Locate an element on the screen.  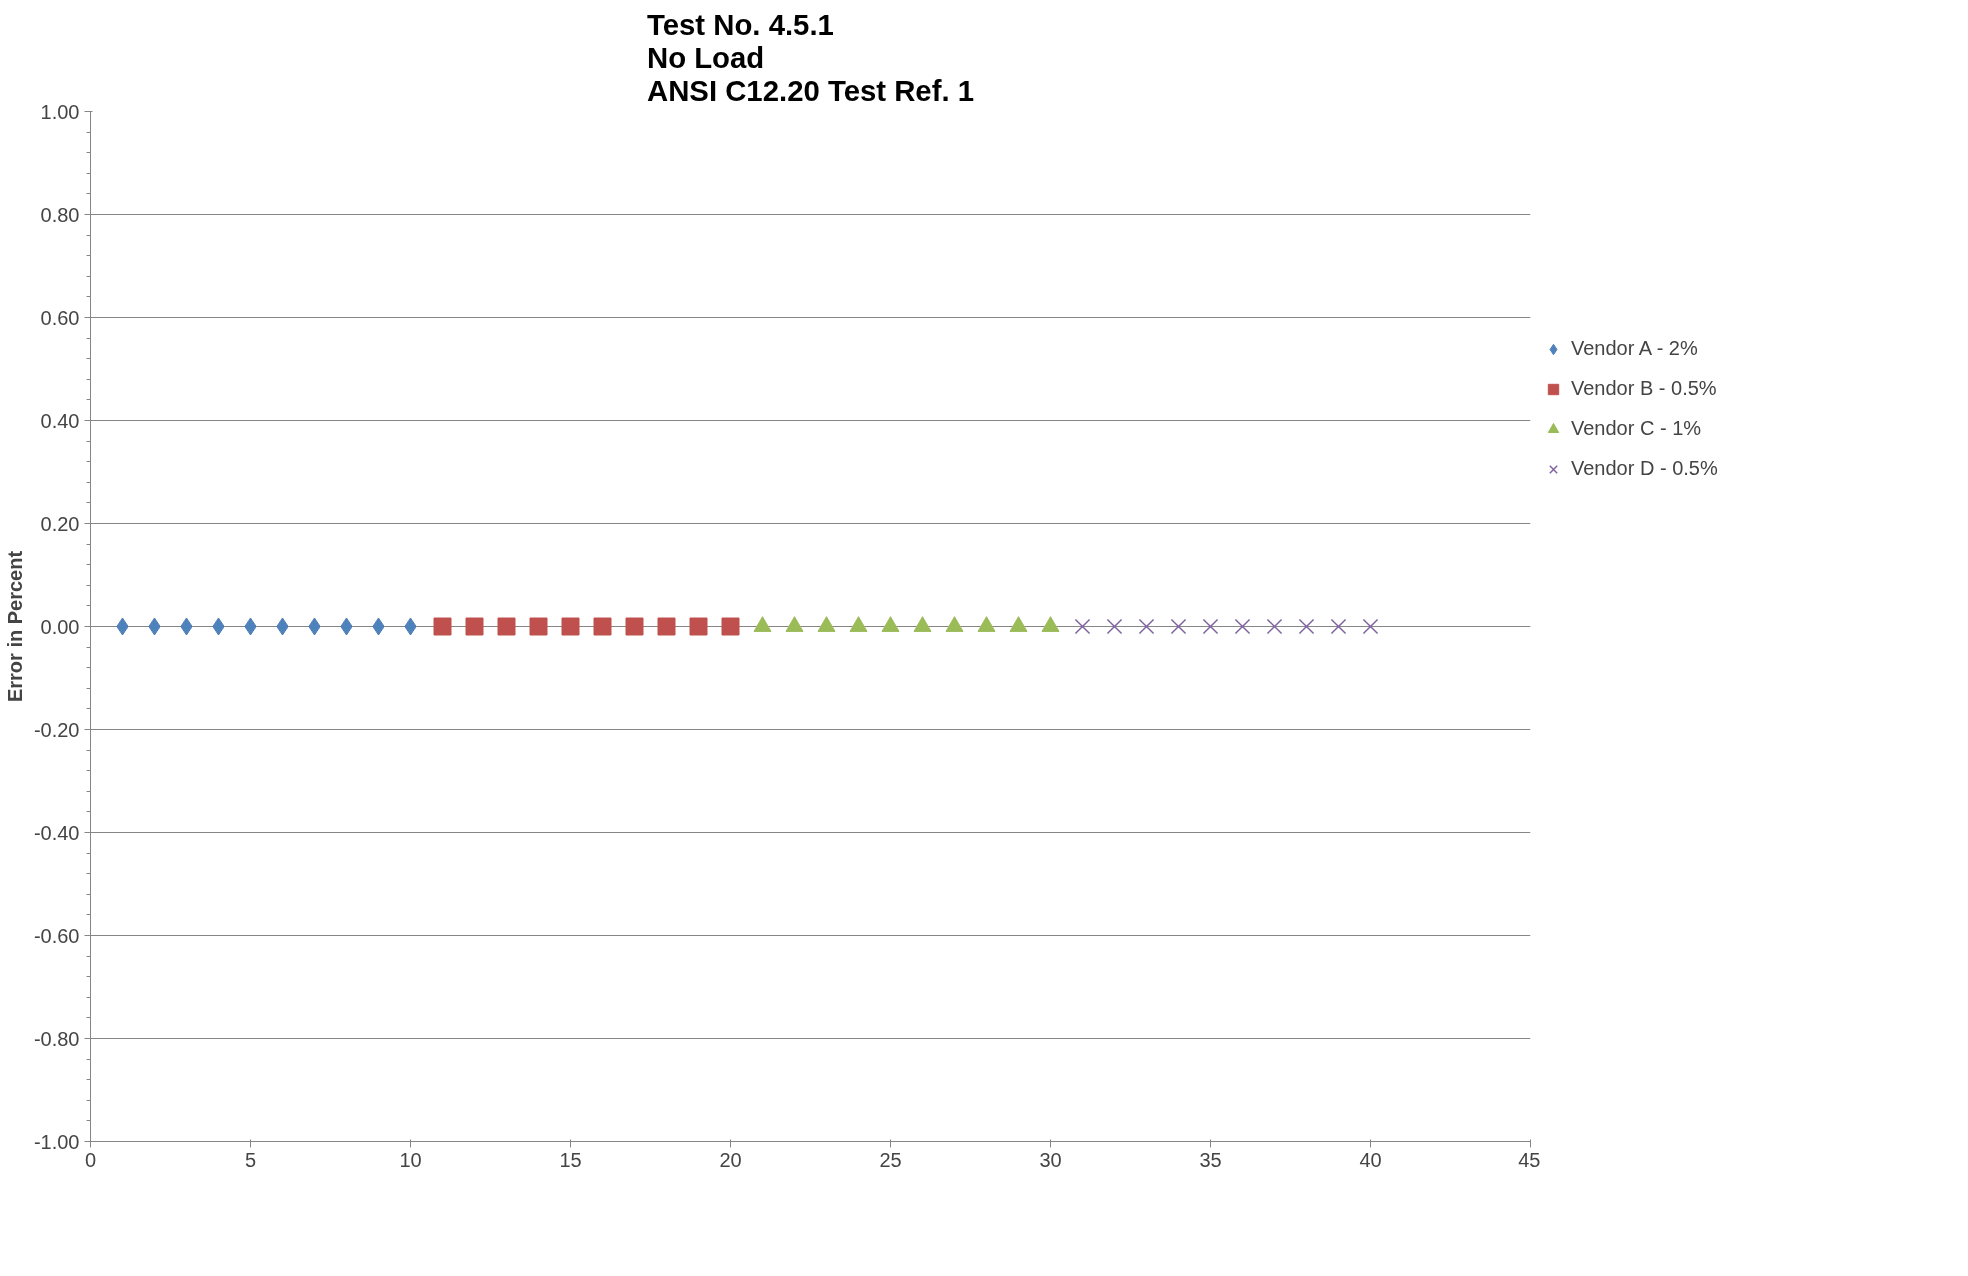
x-tick-label: 0 is located at coordinates (90, 1159).